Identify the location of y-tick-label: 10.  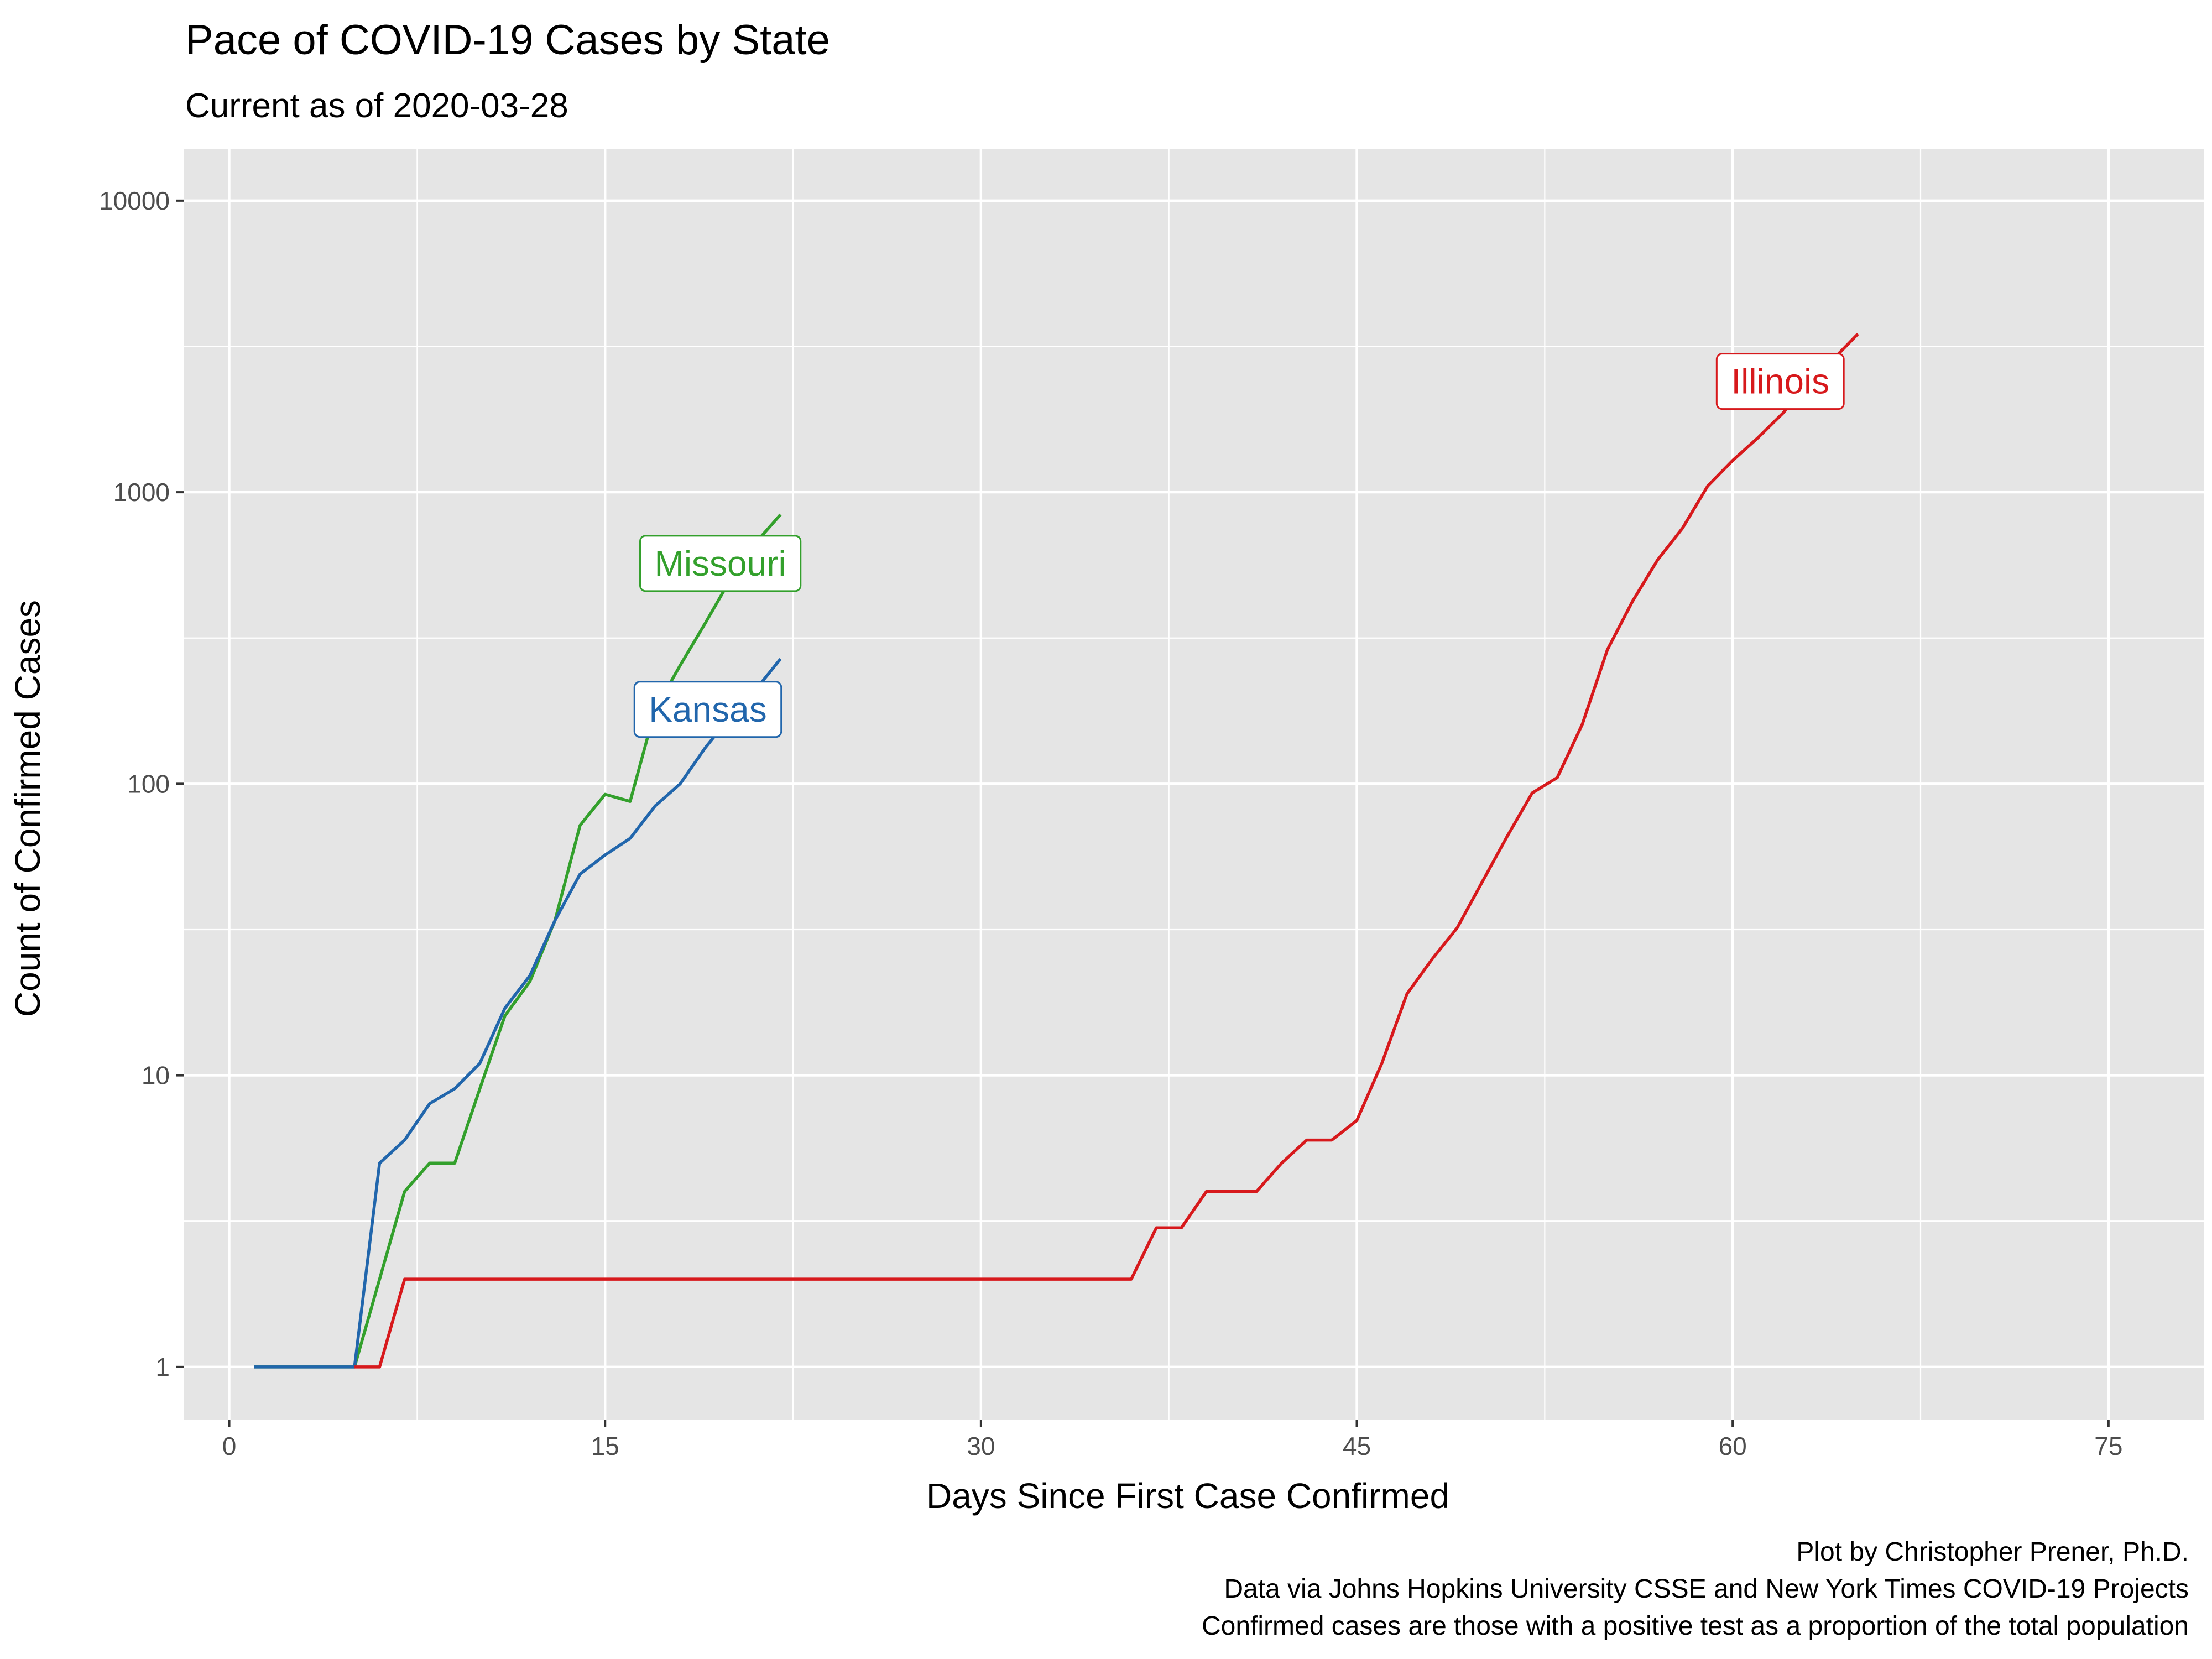
(156, 1076).